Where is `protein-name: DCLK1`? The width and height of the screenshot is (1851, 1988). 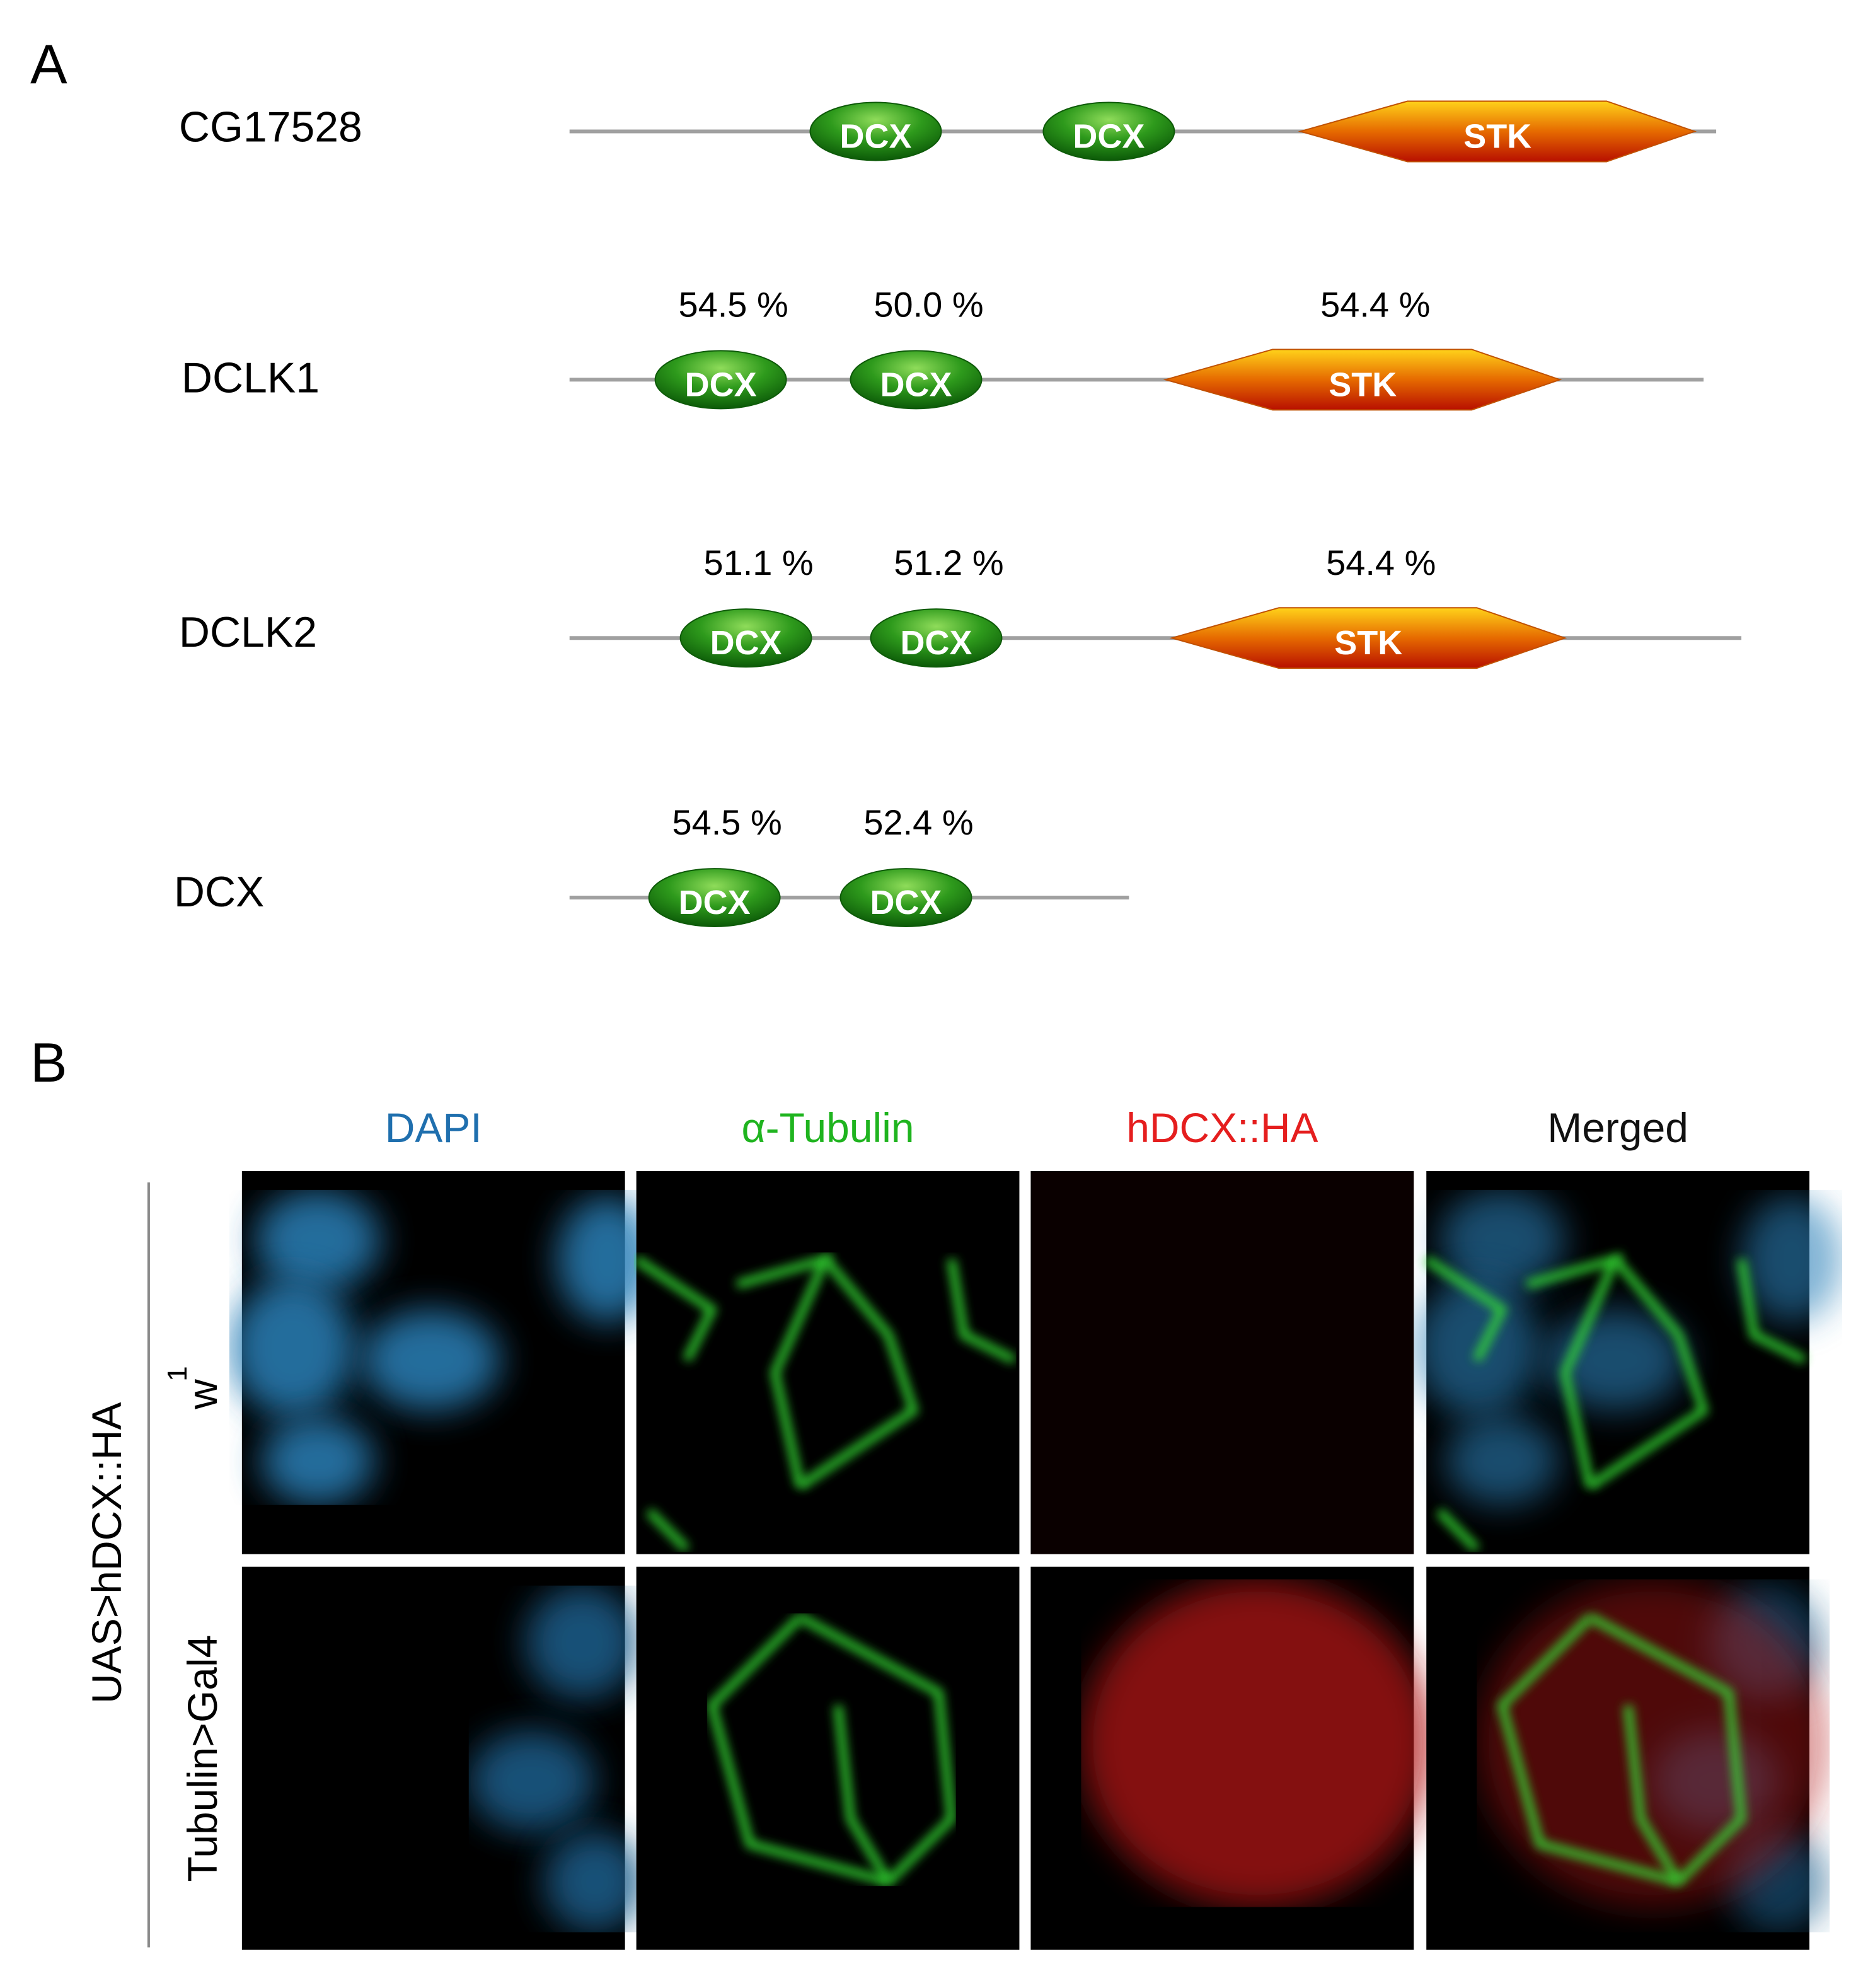 protein-name: DCLK1 is located at coordinates (251, 378).